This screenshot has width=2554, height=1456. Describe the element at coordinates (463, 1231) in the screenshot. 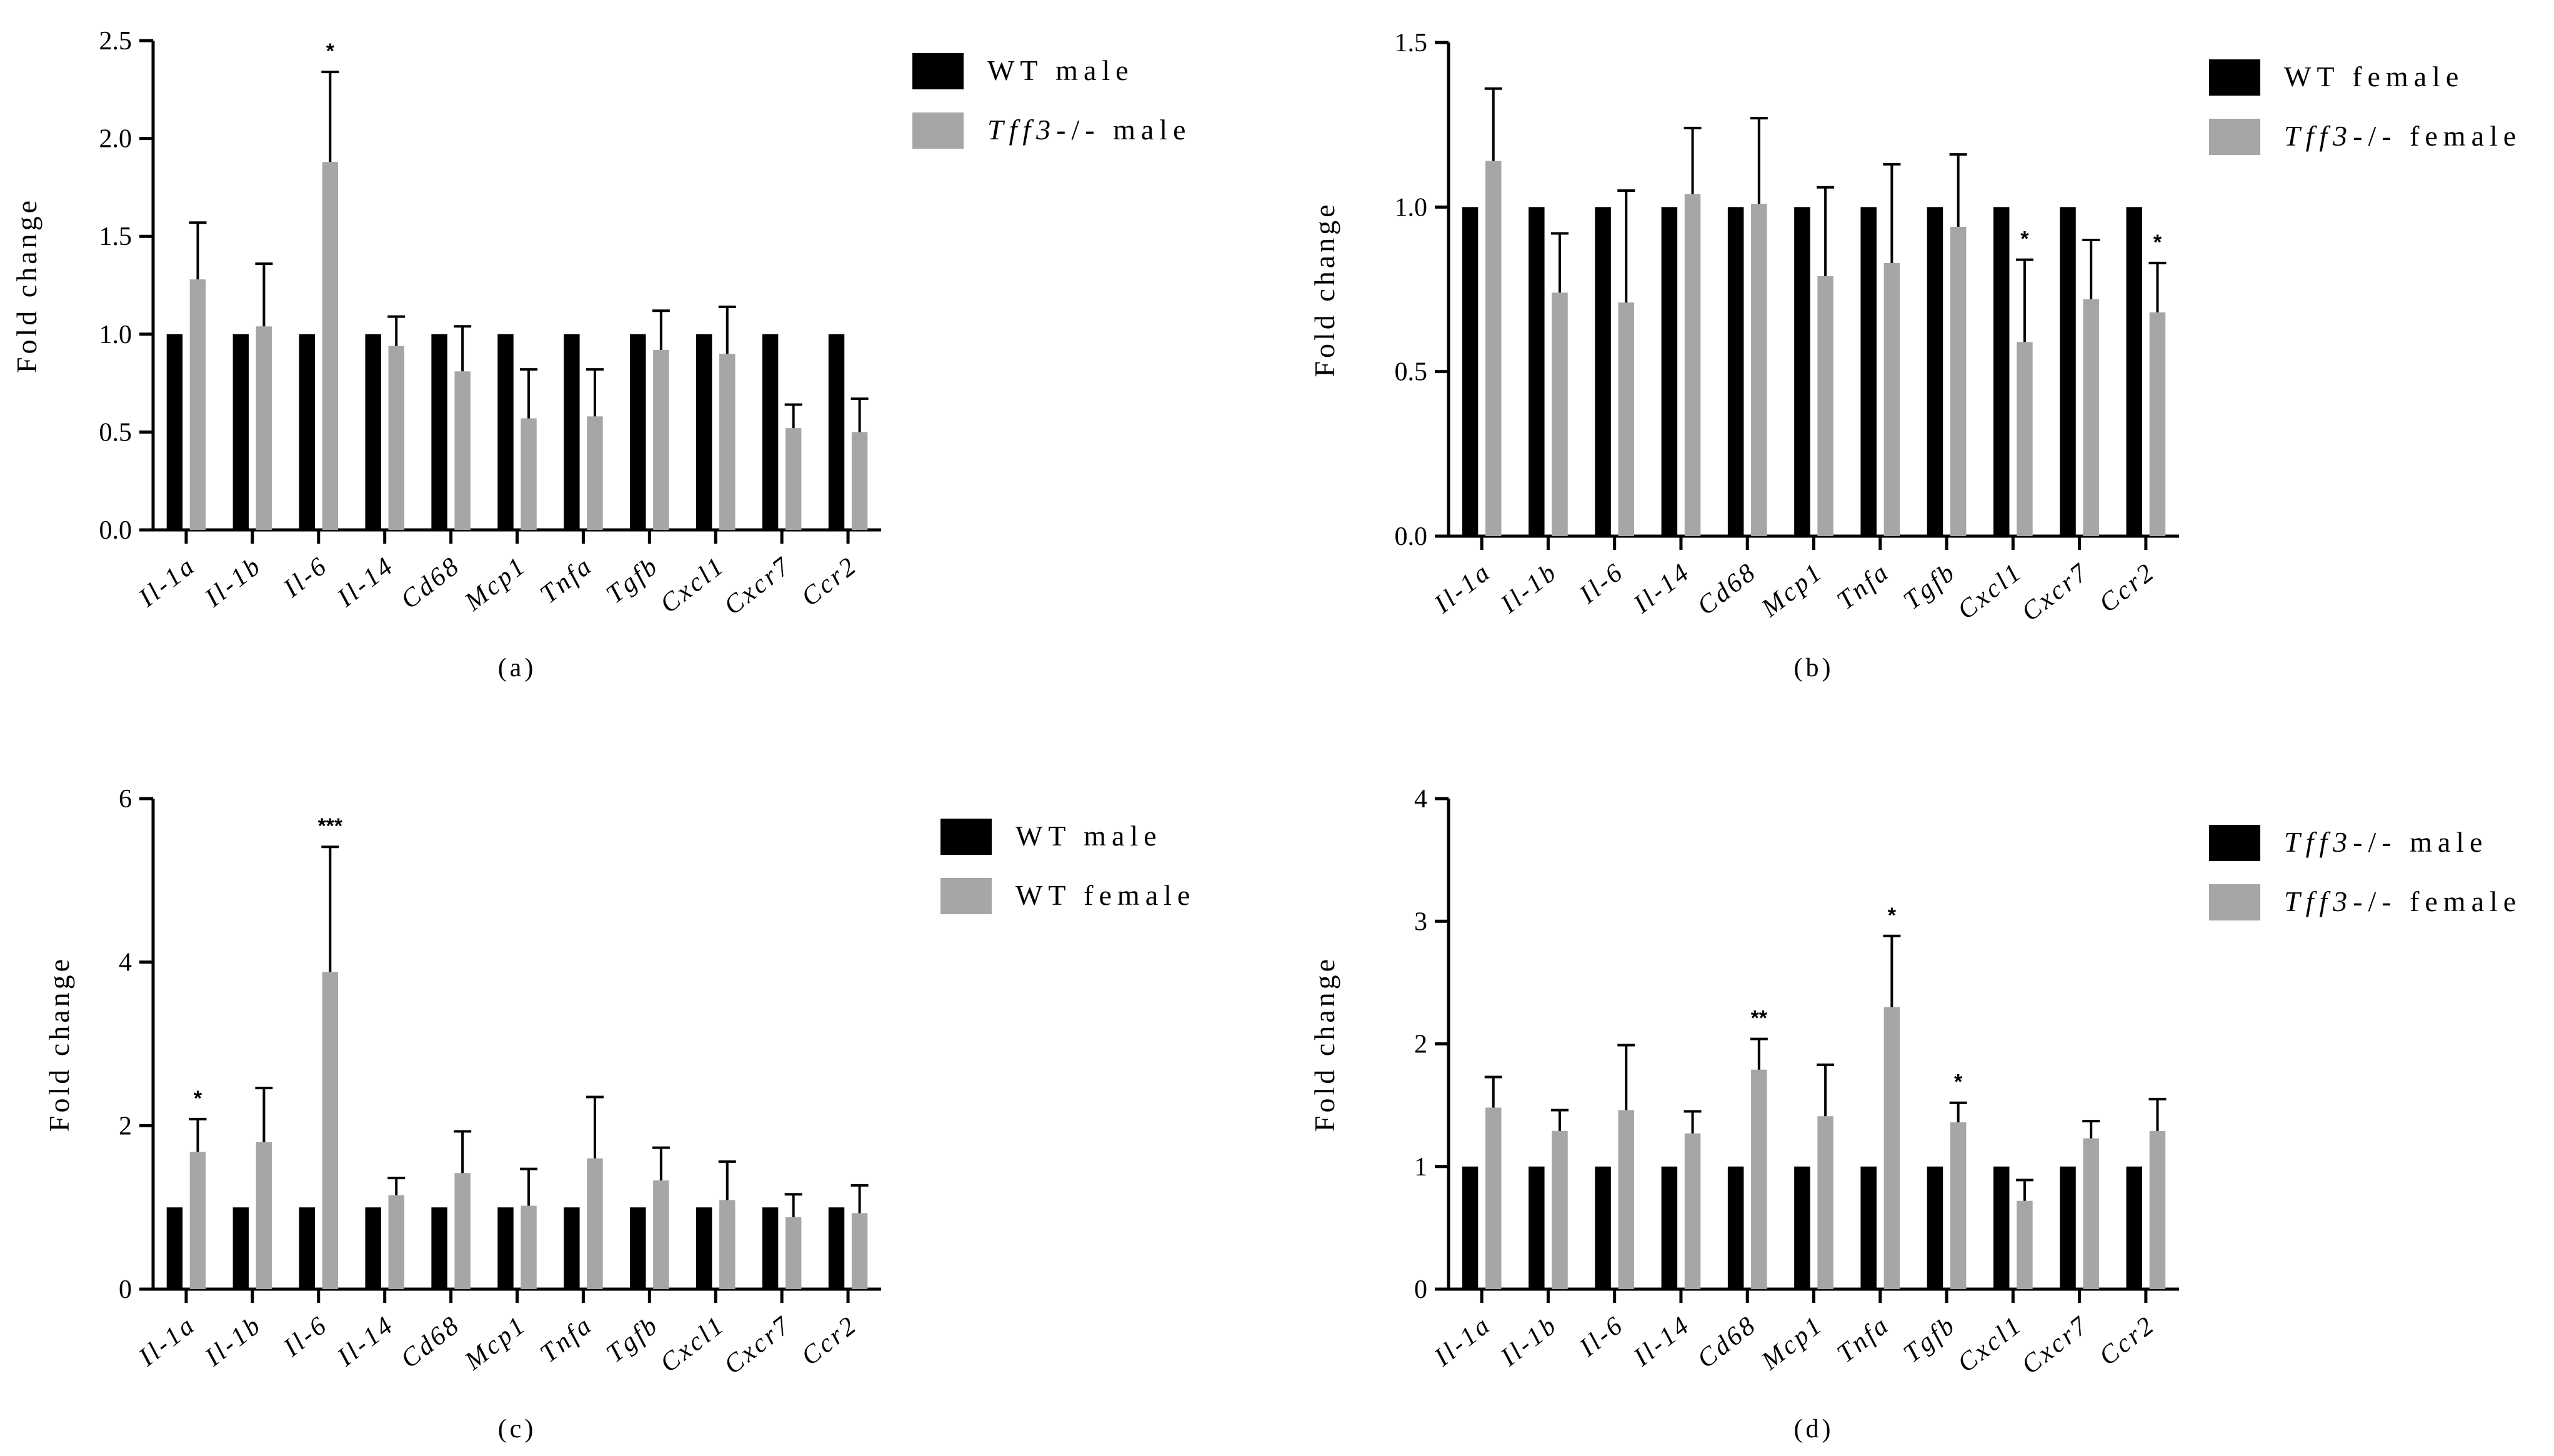

I see `bar-light-Cd68` at that location.